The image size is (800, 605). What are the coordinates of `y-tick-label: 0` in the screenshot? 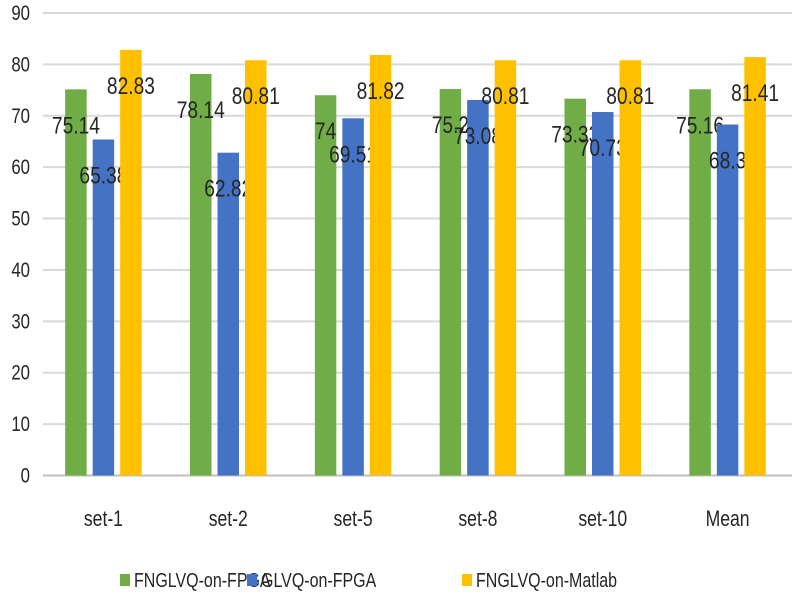 It's located at (25, 476).